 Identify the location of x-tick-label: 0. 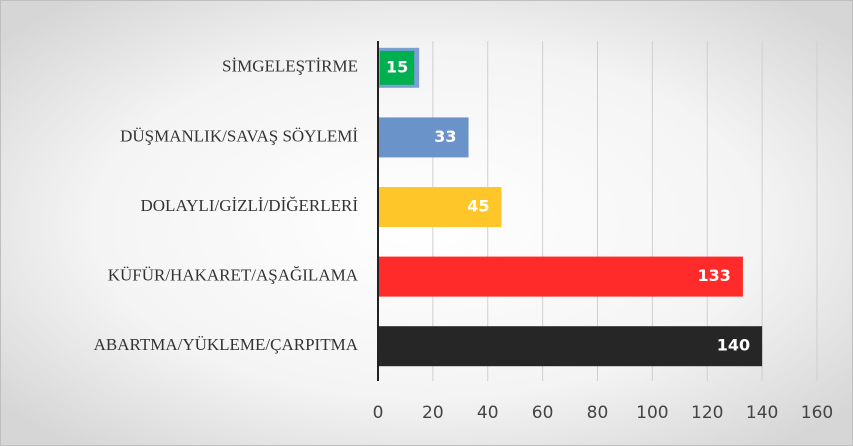
(378, 413).